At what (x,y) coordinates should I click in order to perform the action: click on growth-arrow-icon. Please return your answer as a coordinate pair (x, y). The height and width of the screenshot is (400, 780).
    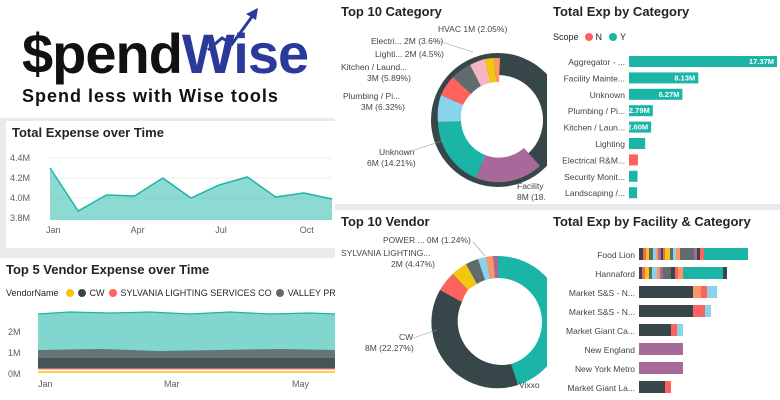
    Looking at the image, I should click on (232, 30).